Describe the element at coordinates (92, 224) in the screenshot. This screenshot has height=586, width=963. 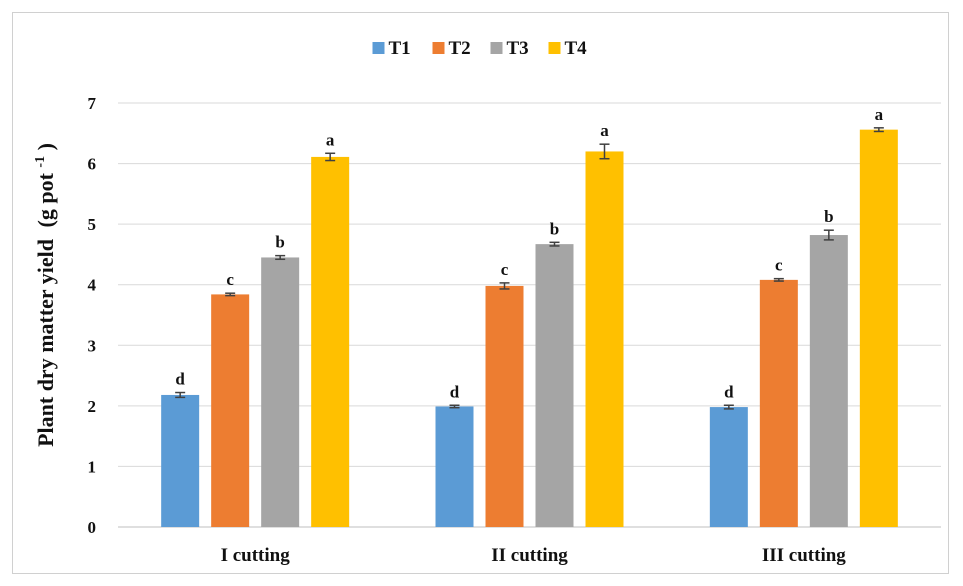
I see `y-tick-label: 5` at that location.